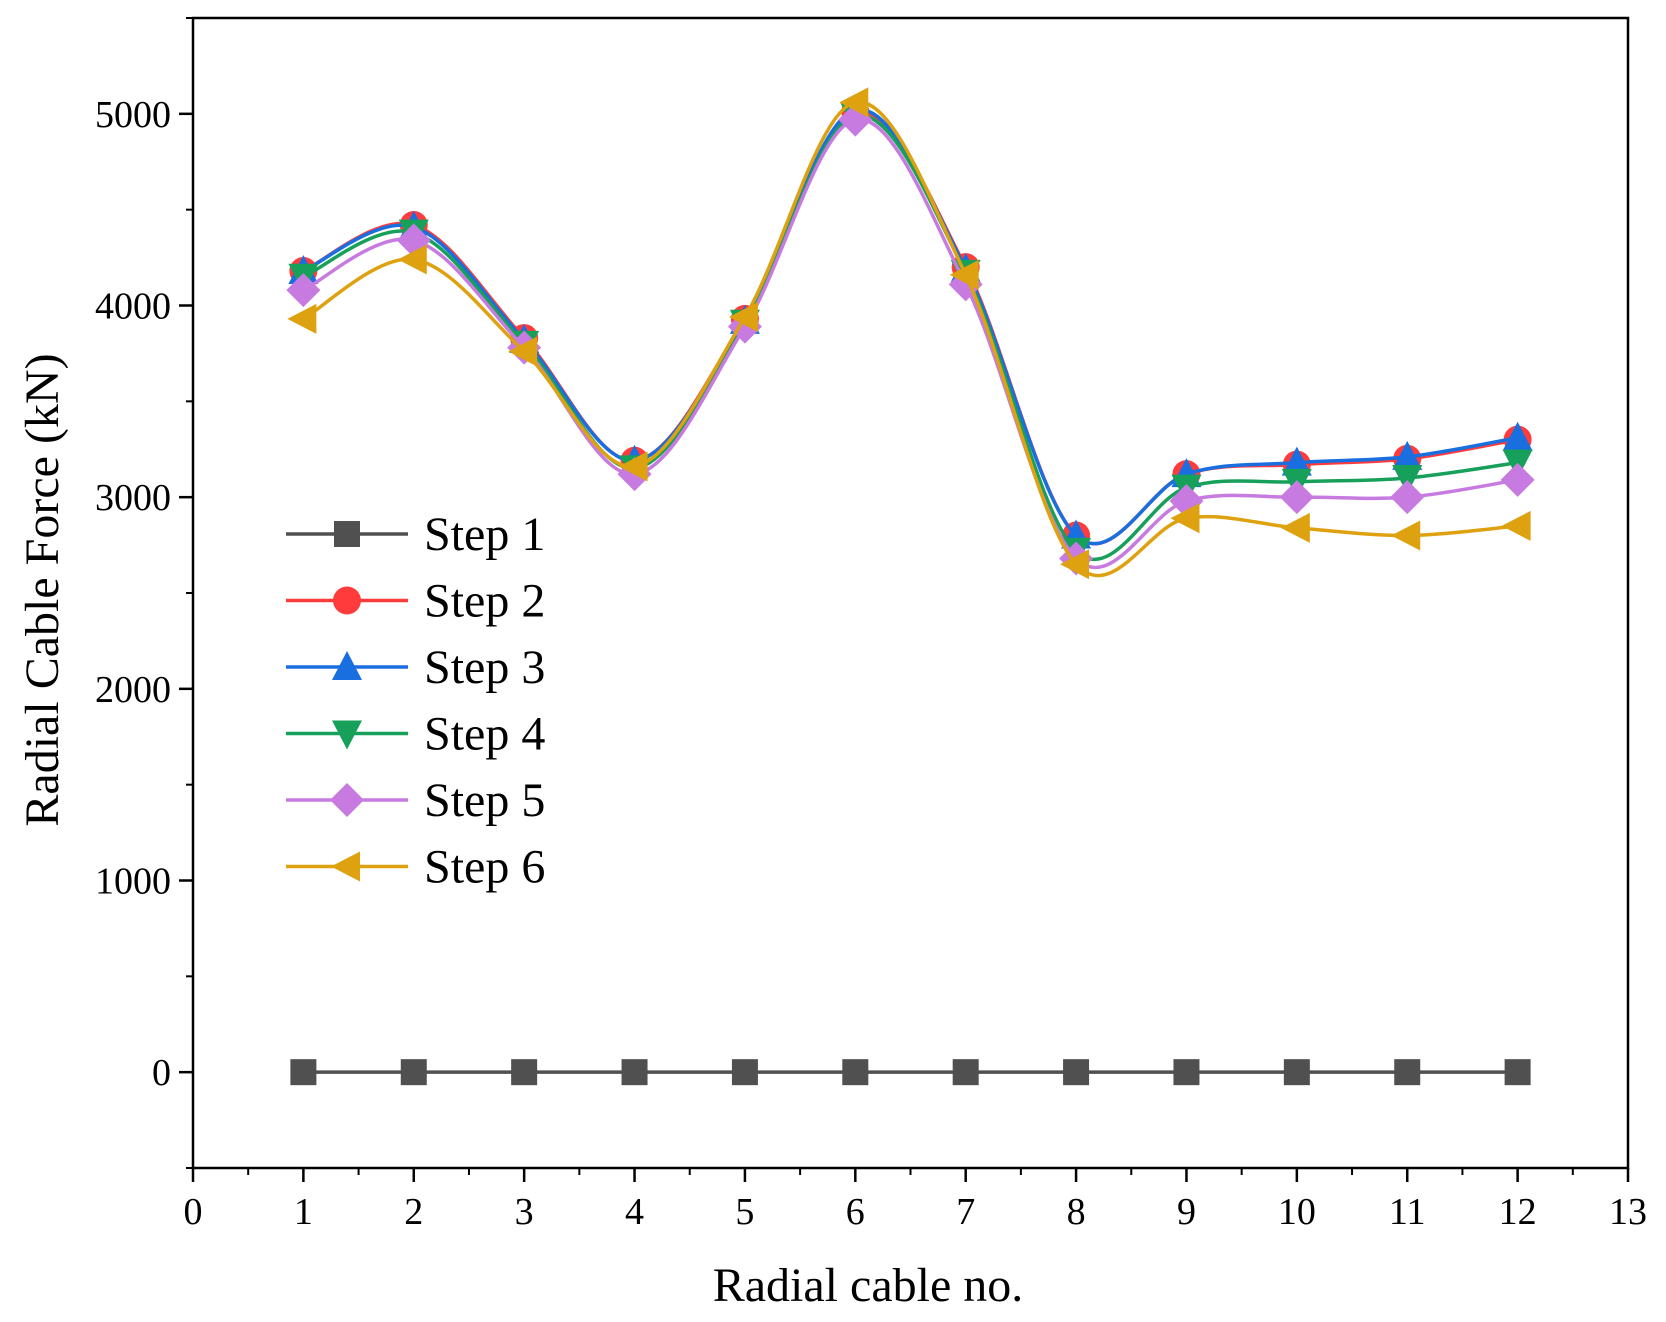 This screenshot has height=1322, width=1666. I want to click on x-tick-label: 3, so click(524, 1212).